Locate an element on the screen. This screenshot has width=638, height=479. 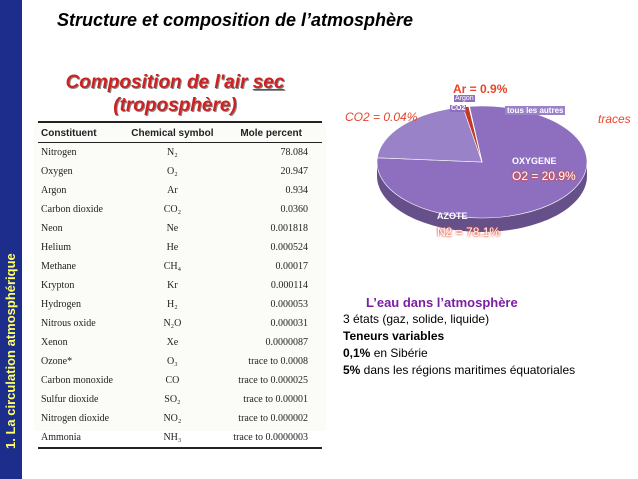
constituent-cell: Nitrogen is located at coordinates (59, 152).